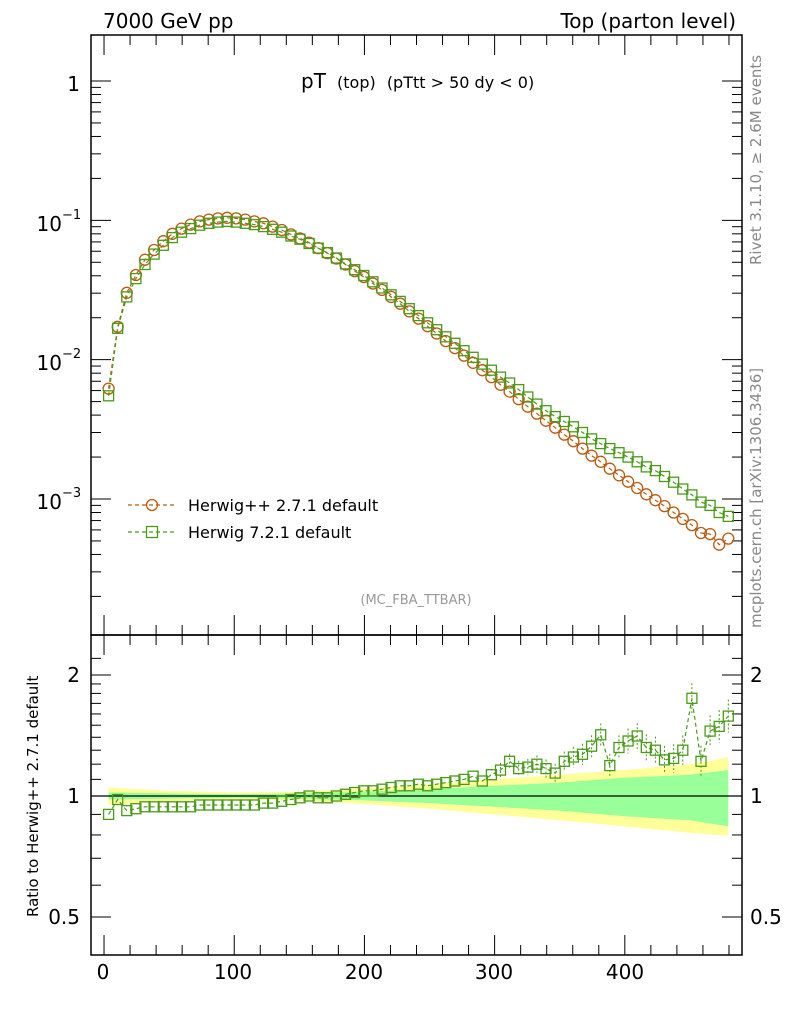 This screenshot has width=786, height=1024. I want to click on header-right-label: Top (parton level), so click(647, 21).